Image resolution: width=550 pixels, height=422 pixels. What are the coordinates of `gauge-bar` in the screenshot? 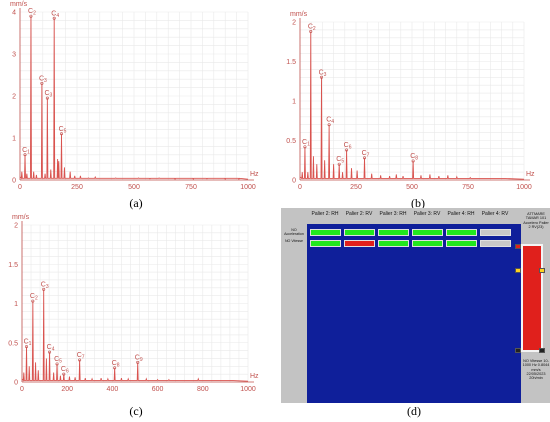 It's located at (532, 298).